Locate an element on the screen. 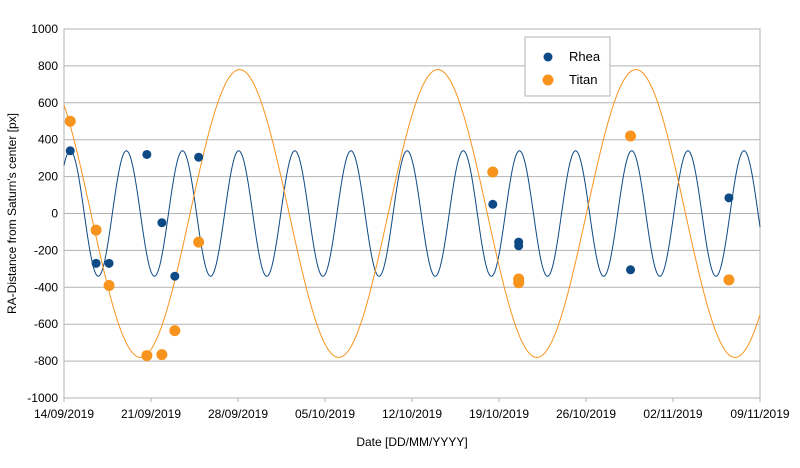 This screenshot has height=468, width=800. legend-label-titan: Titan is located at coordinates (583, 79).